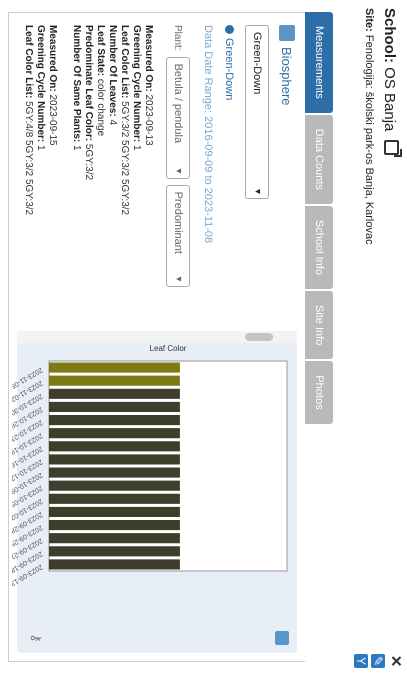 The image size is (407, 682). I want to click on green-down-radio: Green-Down, so click(229, 168).